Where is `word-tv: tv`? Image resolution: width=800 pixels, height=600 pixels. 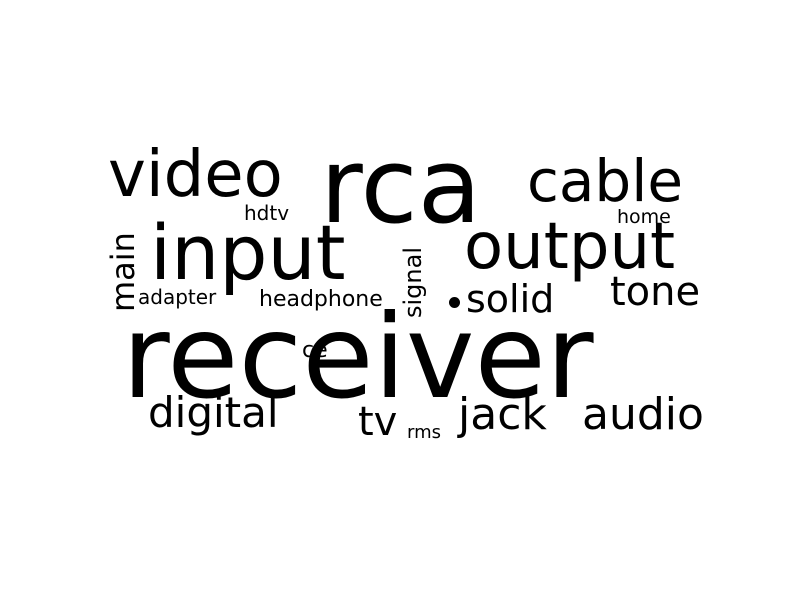
word-tv: tv is located at coordinates (378, 422).